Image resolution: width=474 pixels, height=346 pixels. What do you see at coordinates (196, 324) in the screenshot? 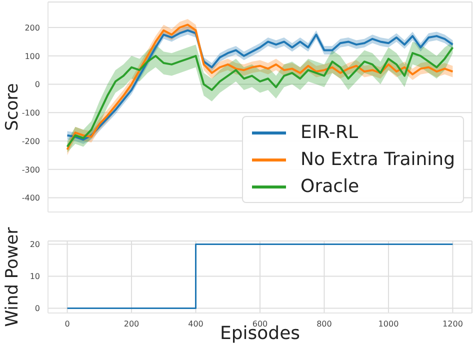
I see `x-tick-label: 400` at bounding box center [196, 324].